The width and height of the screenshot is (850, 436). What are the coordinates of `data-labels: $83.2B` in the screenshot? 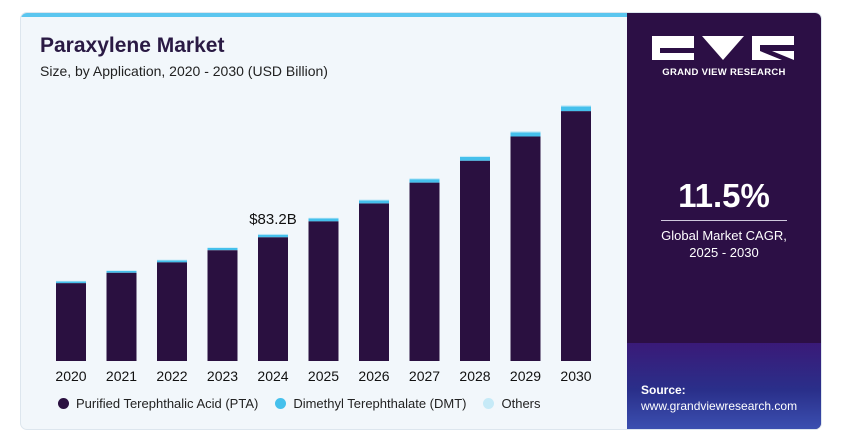 It's located at (273, 219).